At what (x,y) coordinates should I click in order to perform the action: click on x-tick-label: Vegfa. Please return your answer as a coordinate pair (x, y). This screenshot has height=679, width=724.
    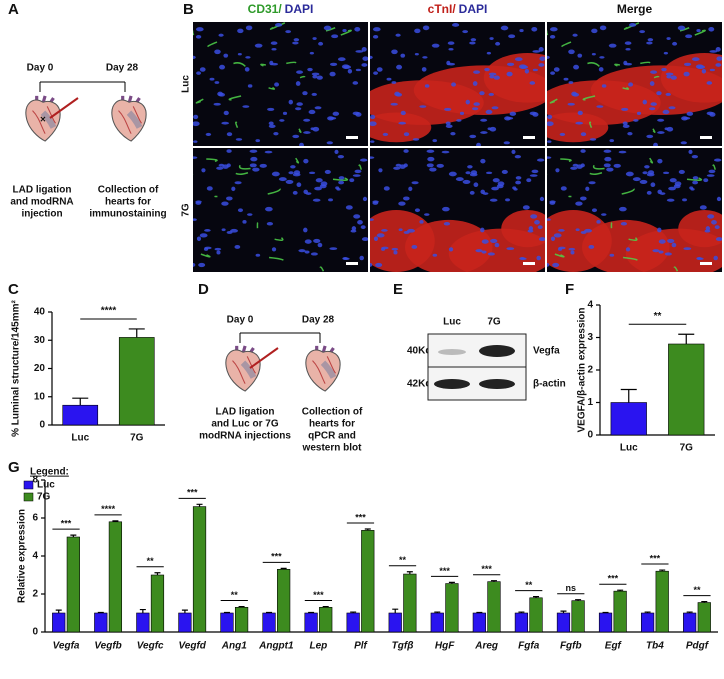
    Looking at the image, I should click on (66, 646).